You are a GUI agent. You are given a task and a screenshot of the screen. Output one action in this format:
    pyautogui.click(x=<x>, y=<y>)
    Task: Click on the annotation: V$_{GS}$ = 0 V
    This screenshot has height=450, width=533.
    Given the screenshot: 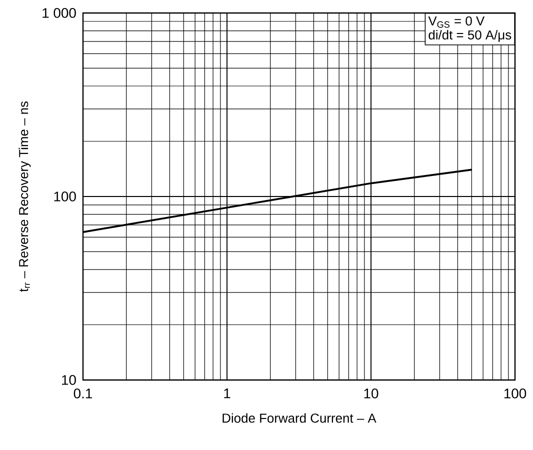 What is the action you would take?
    pyautogui.click(x=456, y=22)
    